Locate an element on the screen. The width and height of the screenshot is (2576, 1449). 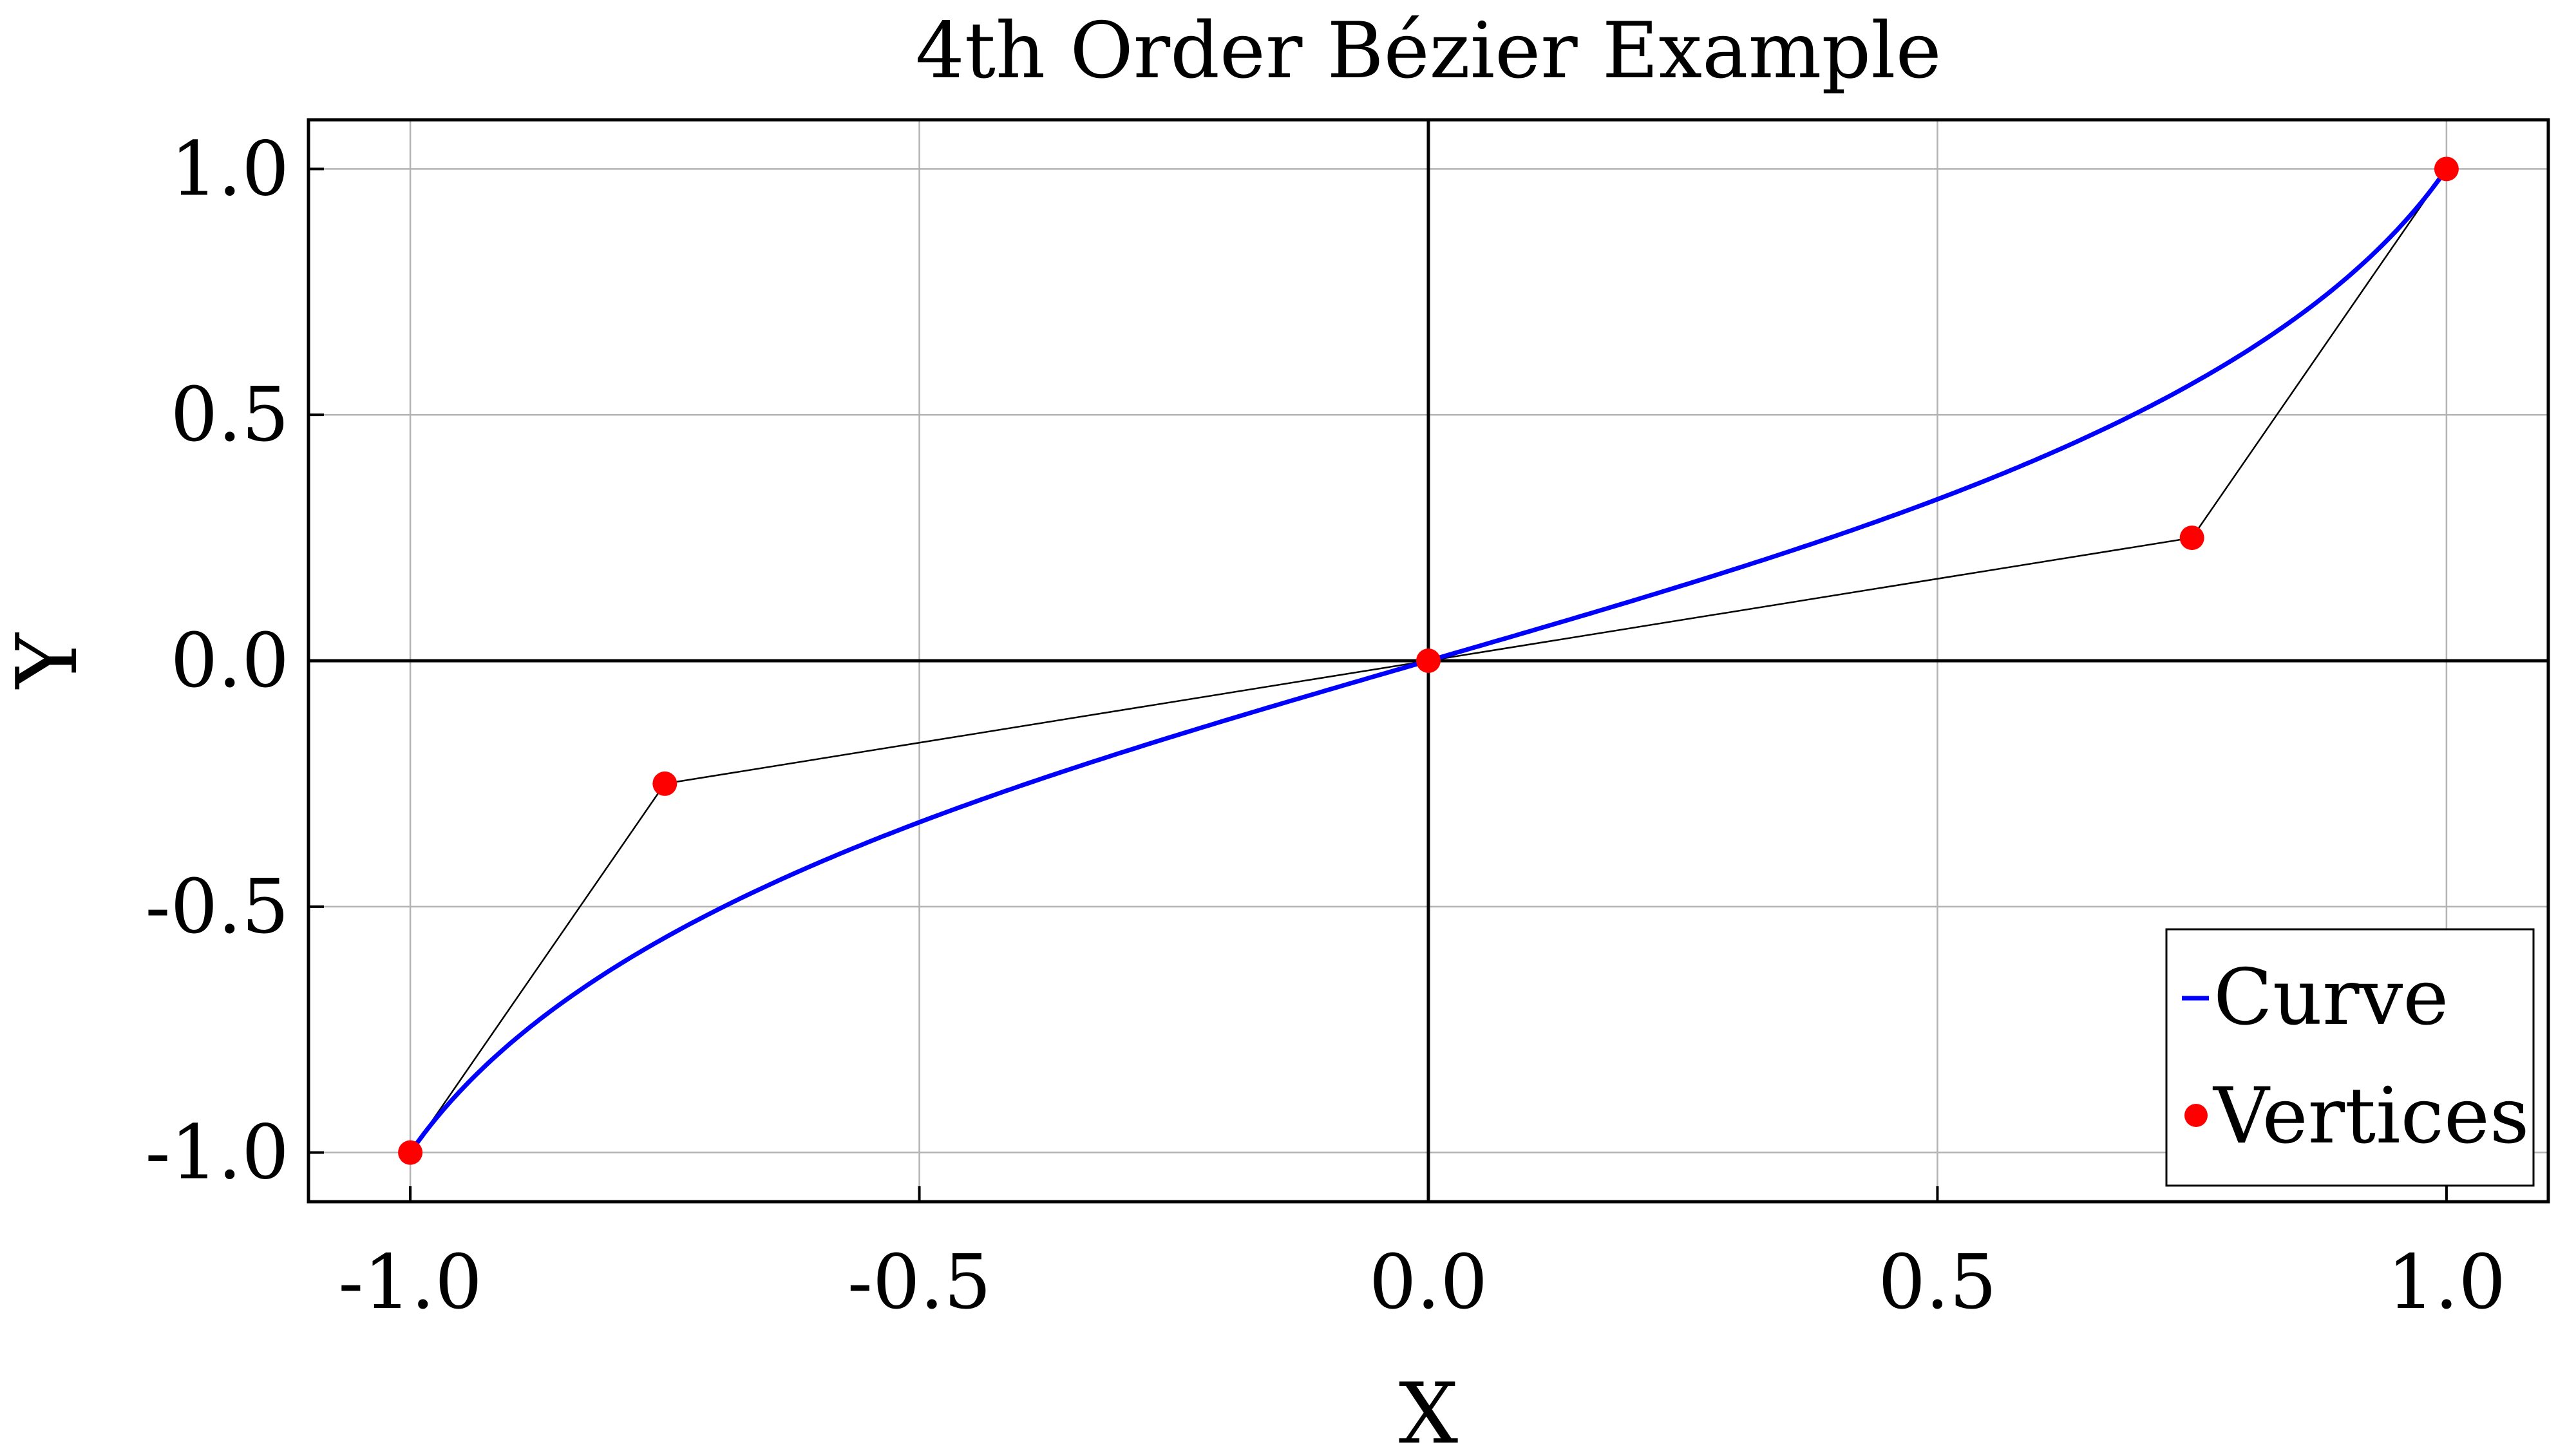
legend-box is located at coordinates (2350, 1058).